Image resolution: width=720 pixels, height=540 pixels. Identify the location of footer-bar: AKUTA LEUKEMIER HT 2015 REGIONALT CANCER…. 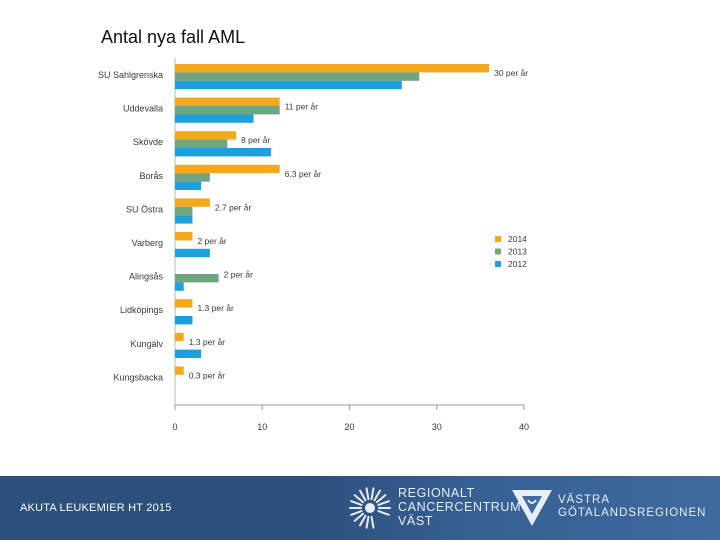
(360, 508).